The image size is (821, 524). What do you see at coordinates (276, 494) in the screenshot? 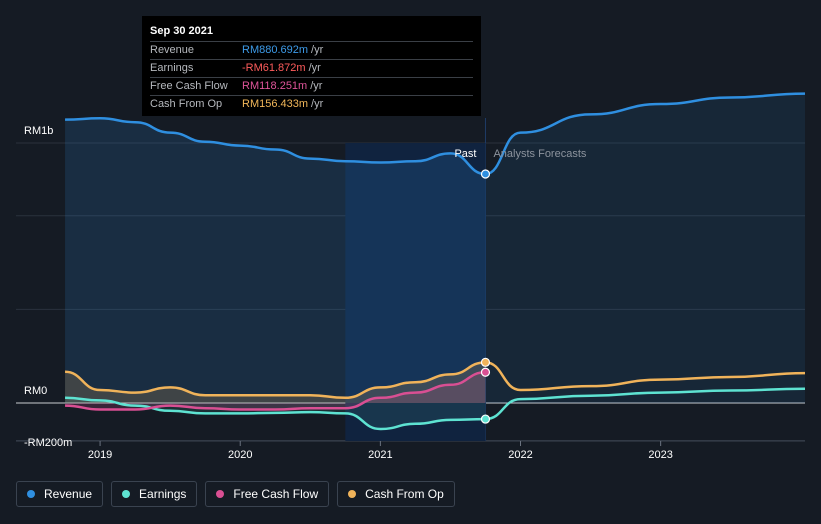
I see `legend-label: Free Cash Flow` at bounding box center [276, 494].